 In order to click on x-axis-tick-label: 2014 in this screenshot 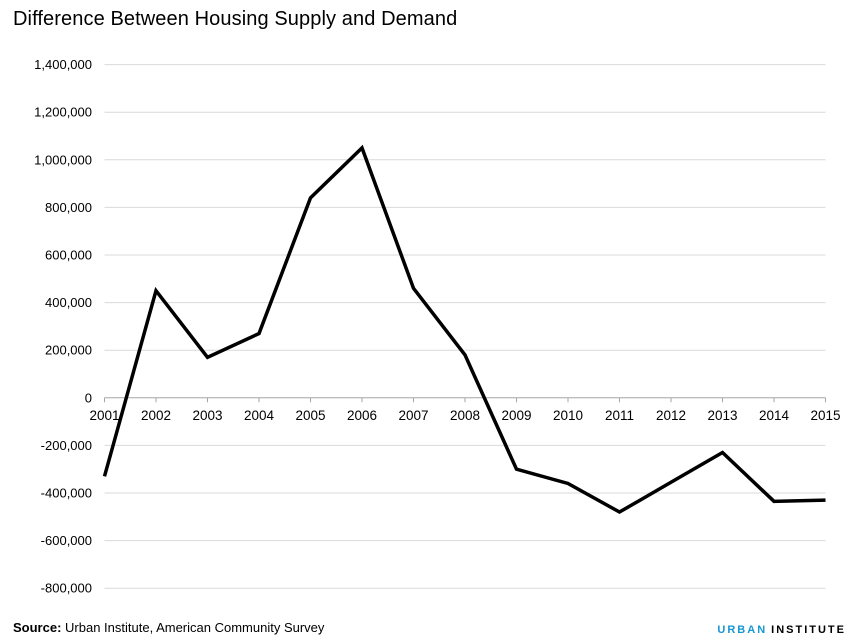, I will do `click(774, 415)`.